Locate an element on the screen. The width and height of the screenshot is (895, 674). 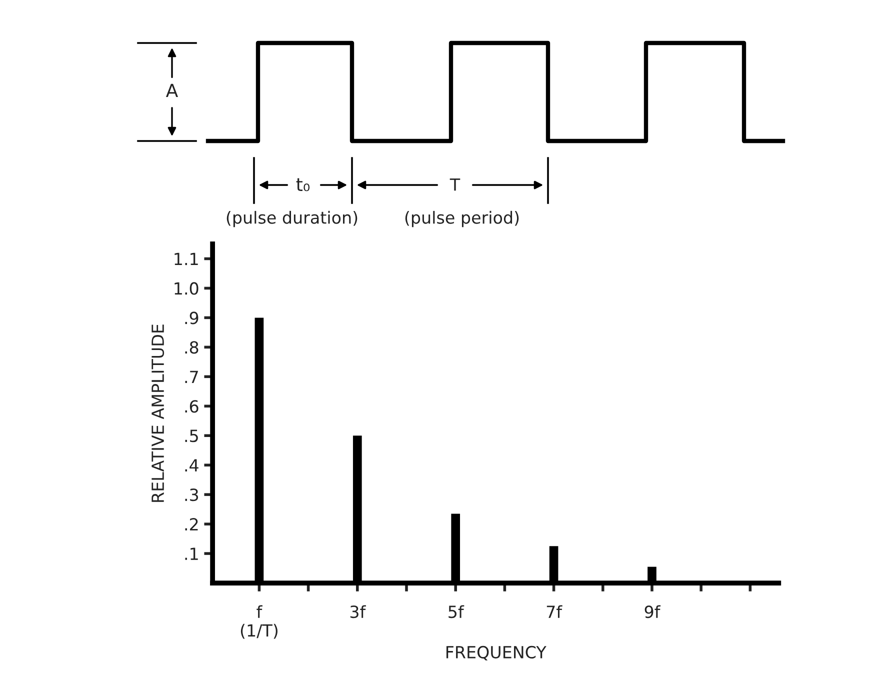
x-tick-label: f (1/T) is located at coordinates (259, 622).